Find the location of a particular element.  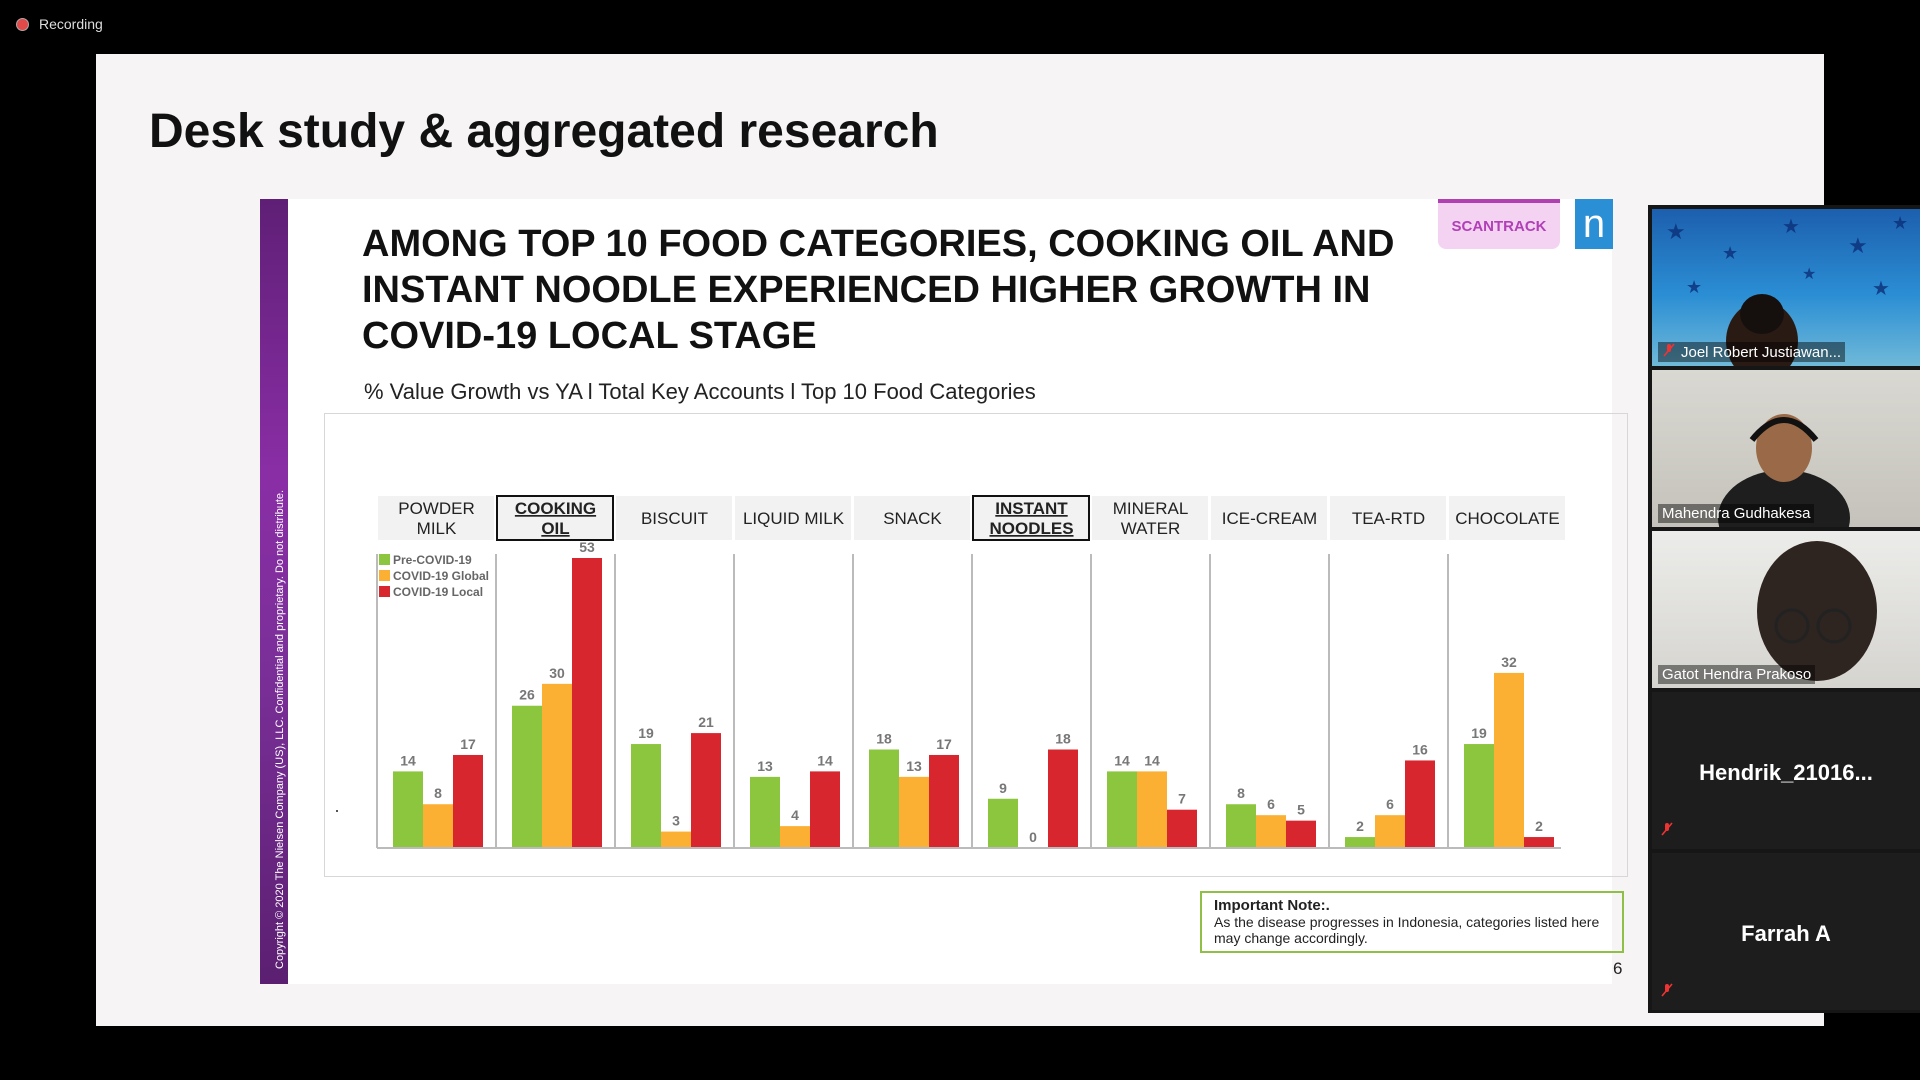

participant-tile-3: Gatot Hendra Prakoso is located at coordinates (1786, 609).